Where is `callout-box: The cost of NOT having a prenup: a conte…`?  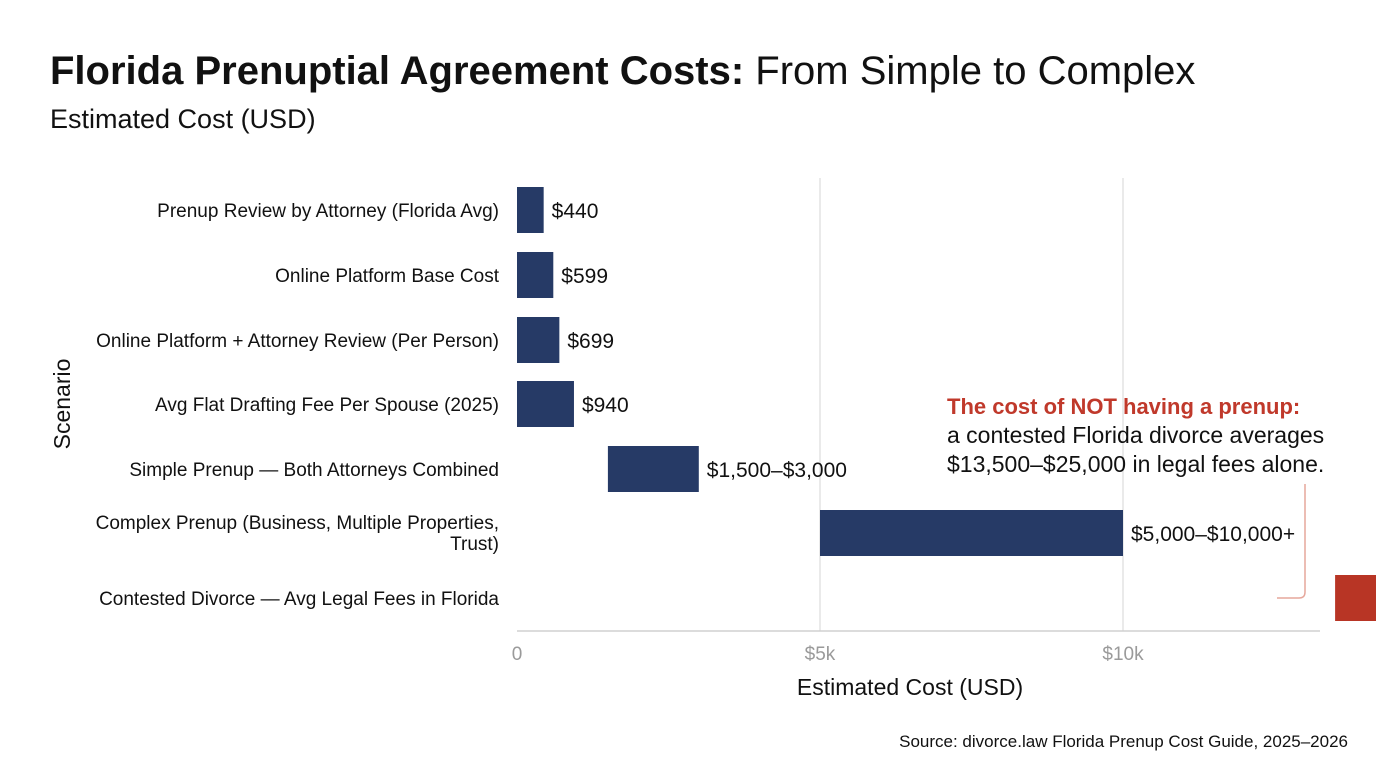 callout-box: The cost of NOT having a prenup: a conte… is located at coordinates (1152, 435).